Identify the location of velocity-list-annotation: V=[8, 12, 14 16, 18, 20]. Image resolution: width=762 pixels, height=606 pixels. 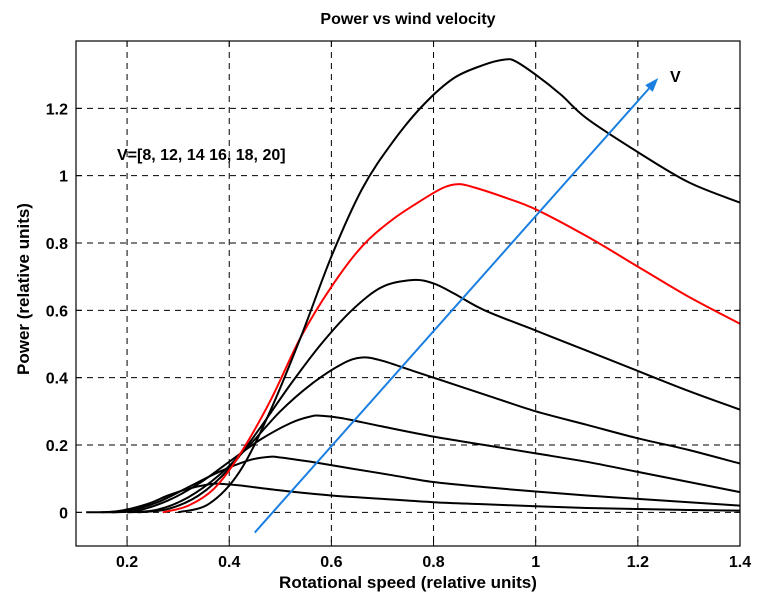
(201, 155).